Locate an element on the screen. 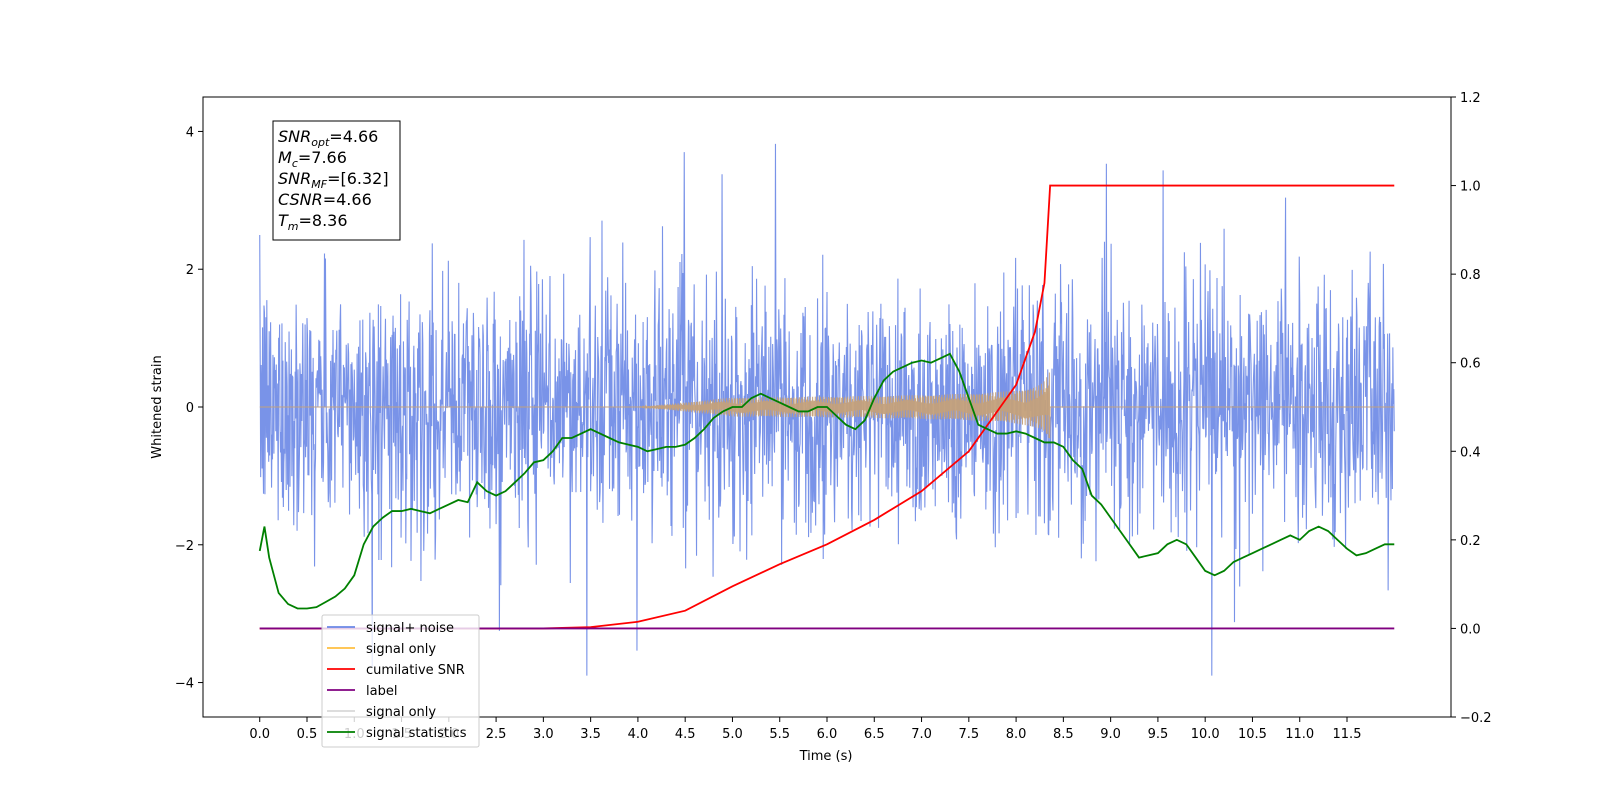  x-tick-label: 9.5 is located at coordinates (1158, 734).